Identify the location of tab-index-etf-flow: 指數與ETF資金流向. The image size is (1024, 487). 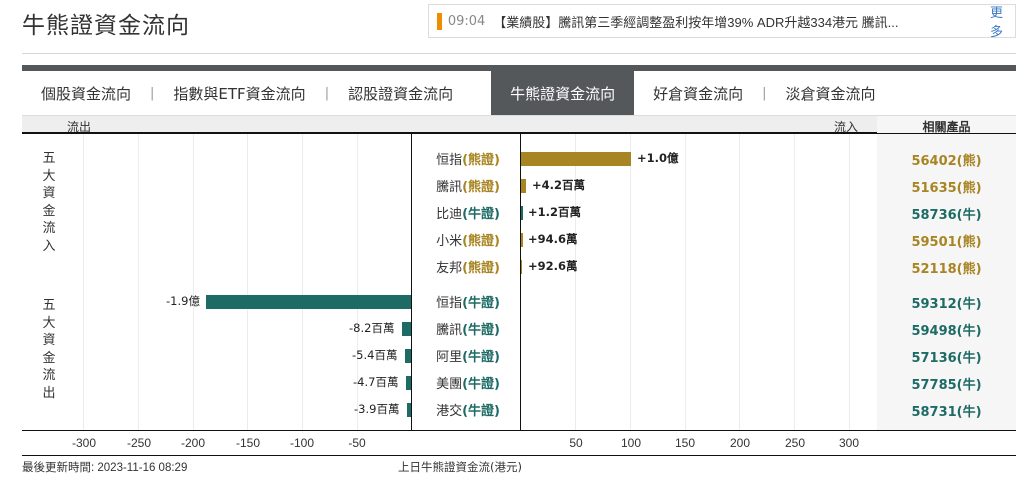
(239, 93).